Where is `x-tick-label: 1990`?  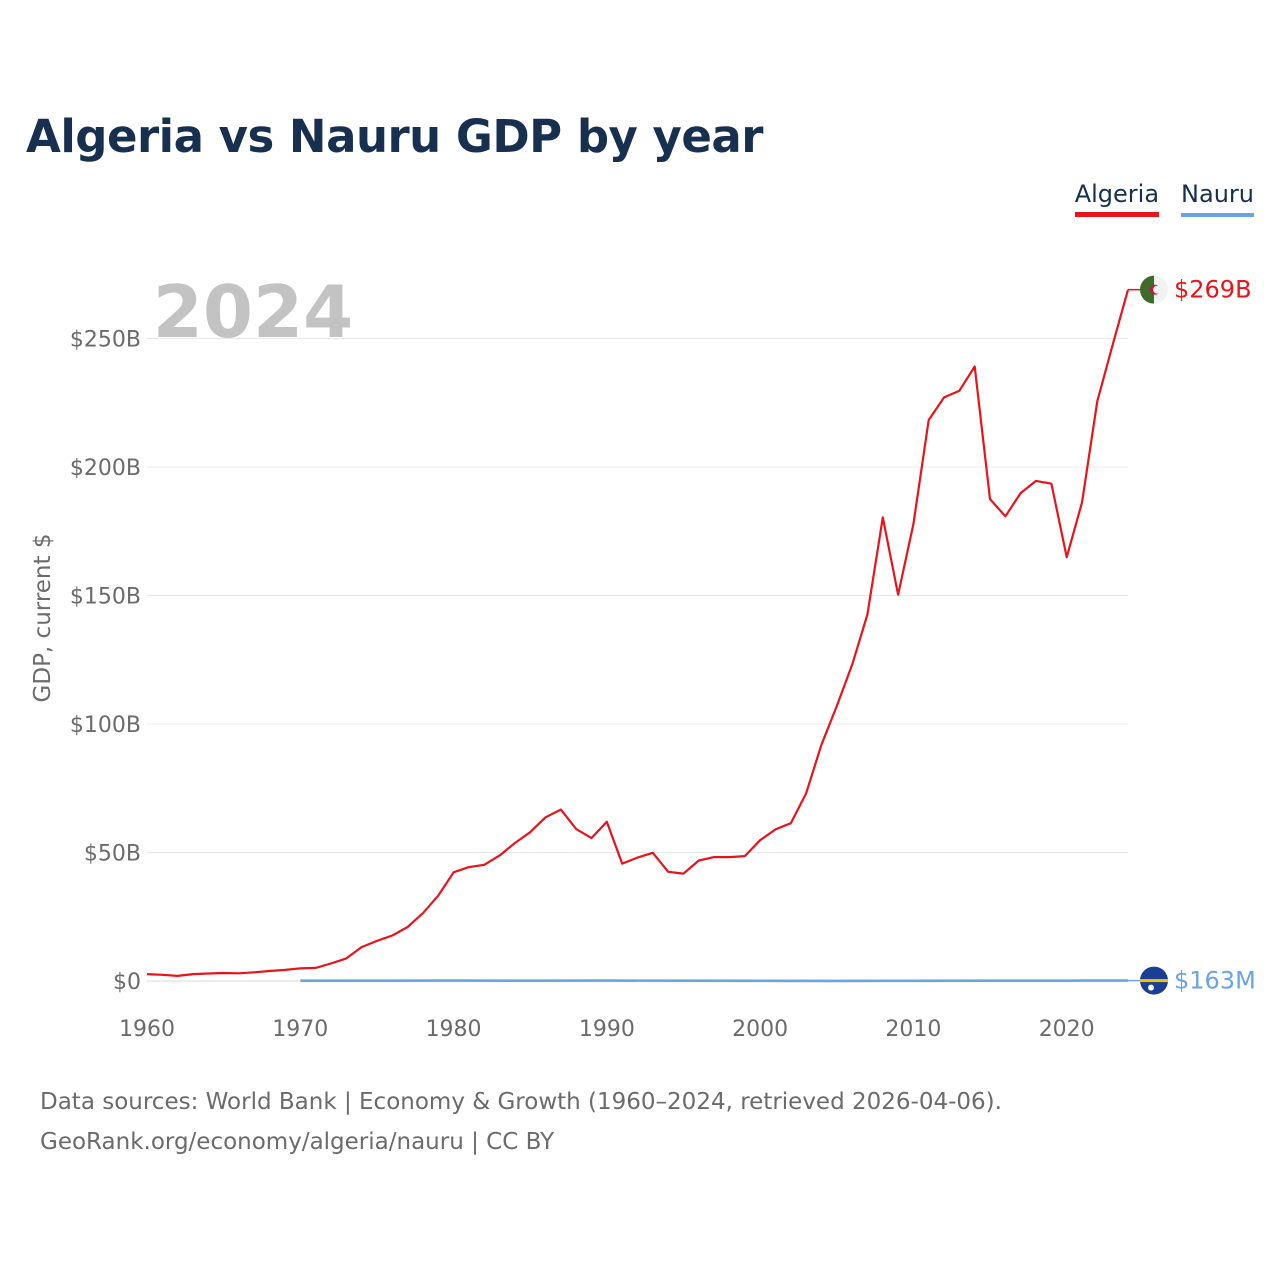
x-tick-label: 1990 is located at coordinates (607, 1029).